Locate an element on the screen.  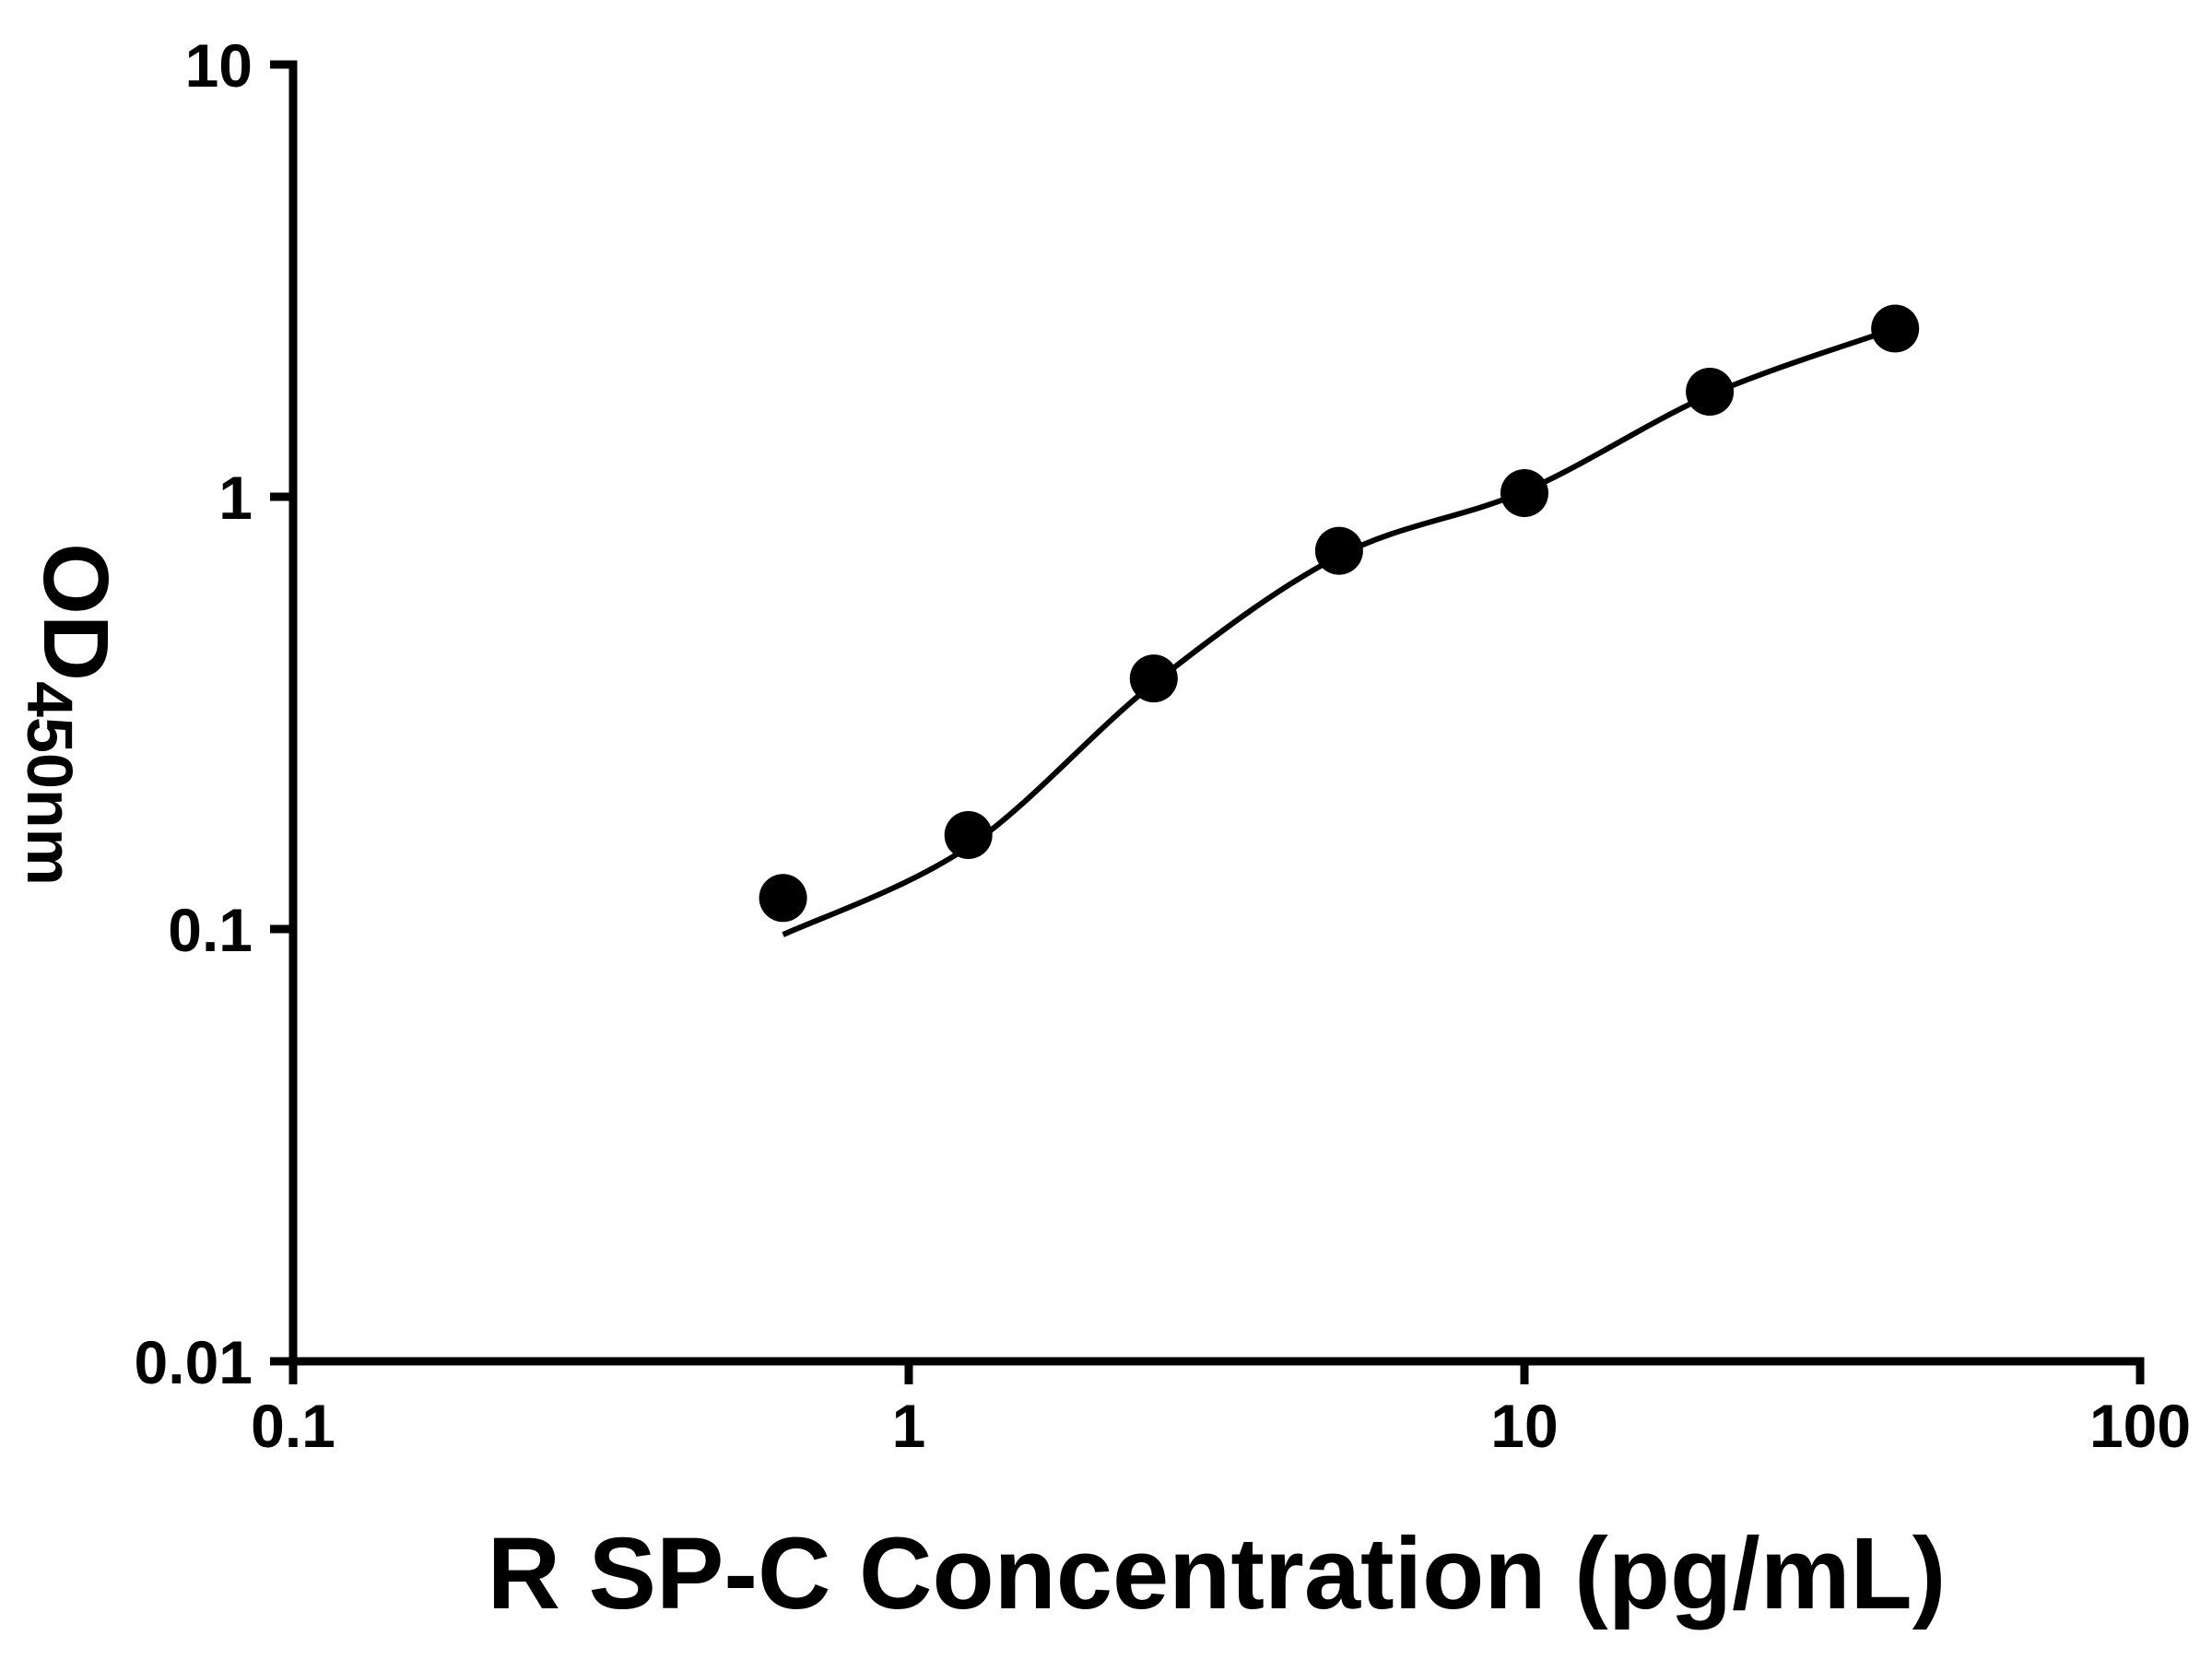
x-tick-label: 0.1 is located at coordinates (293, 1426).